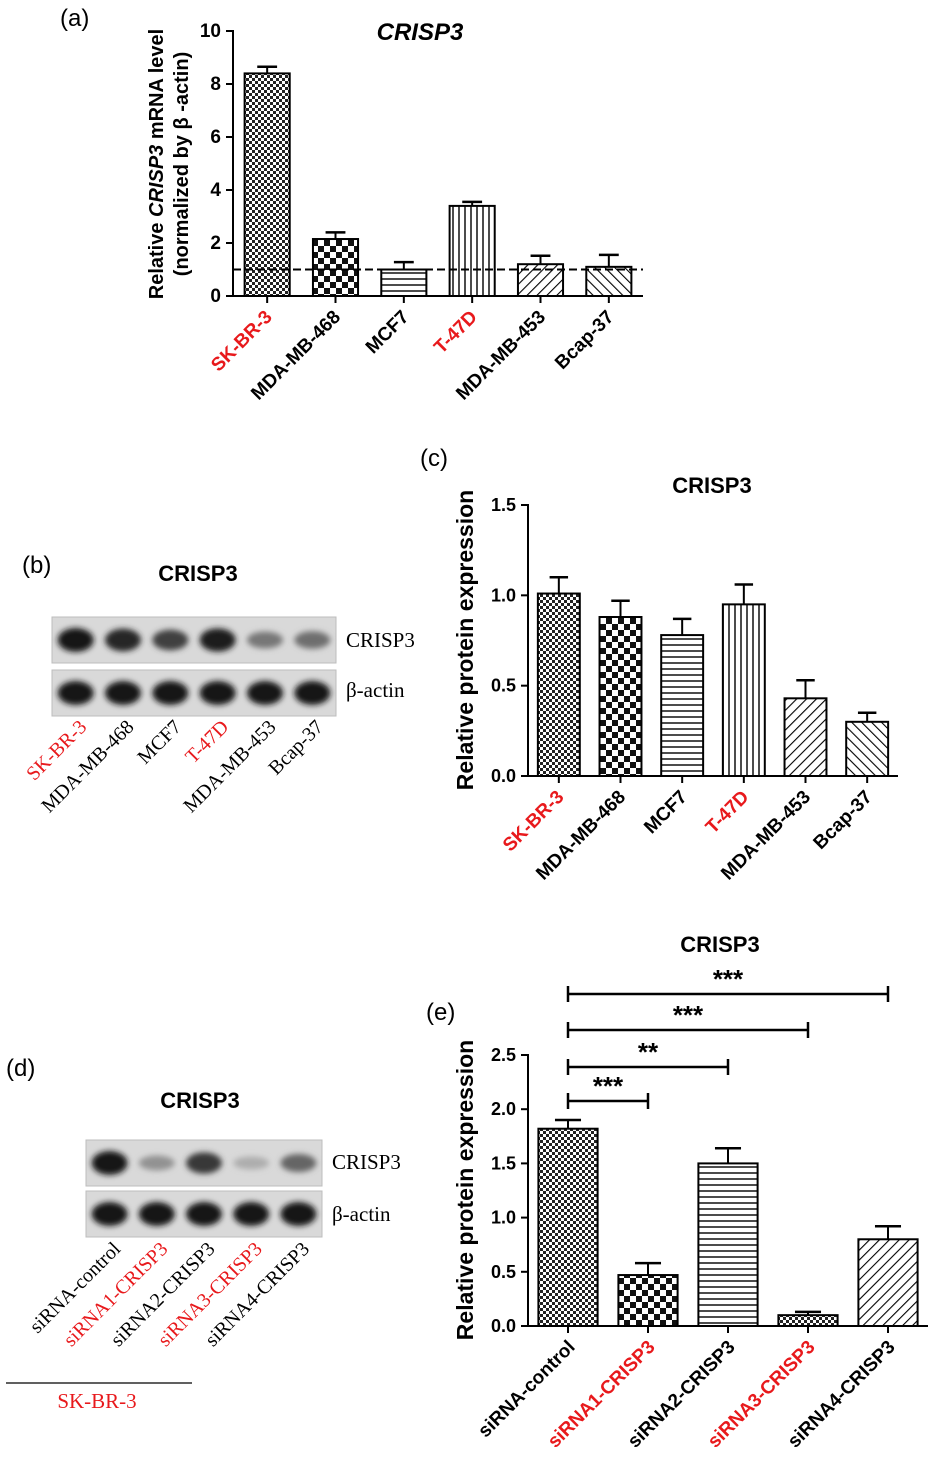 The width and height of the screenshot is (933, 1460). I want to click on y-tick-label: 8, so click(215, 84).